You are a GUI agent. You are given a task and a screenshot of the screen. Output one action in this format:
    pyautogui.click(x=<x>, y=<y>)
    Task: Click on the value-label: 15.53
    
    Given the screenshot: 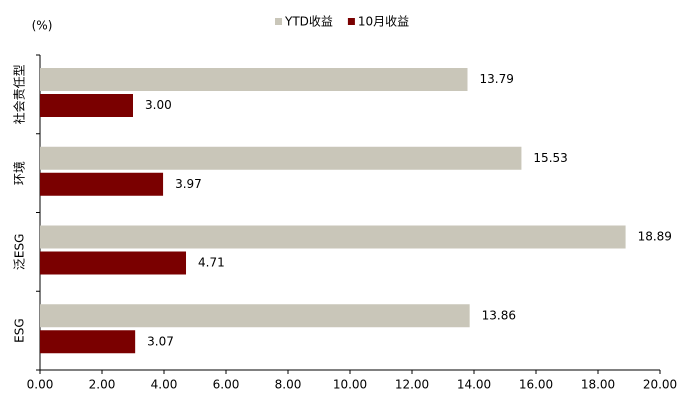 What is the action you would take?
    pyautogui.click(x=550, y=158)
    